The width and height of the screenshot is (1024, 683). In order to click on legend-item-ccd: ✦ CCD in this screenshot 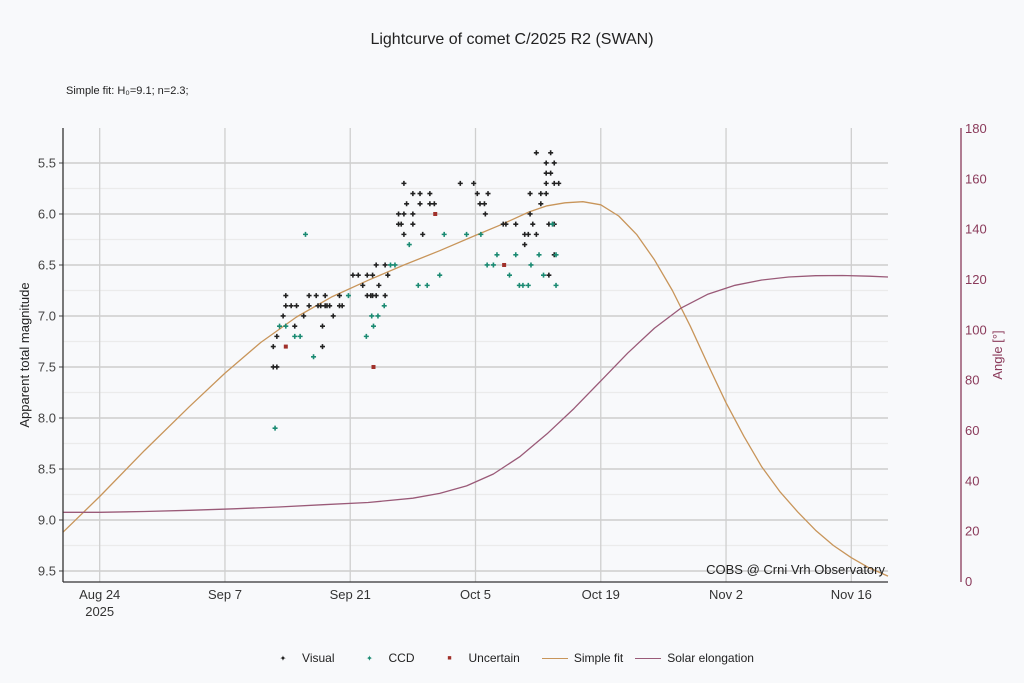, I will do `click(386, 658)`.